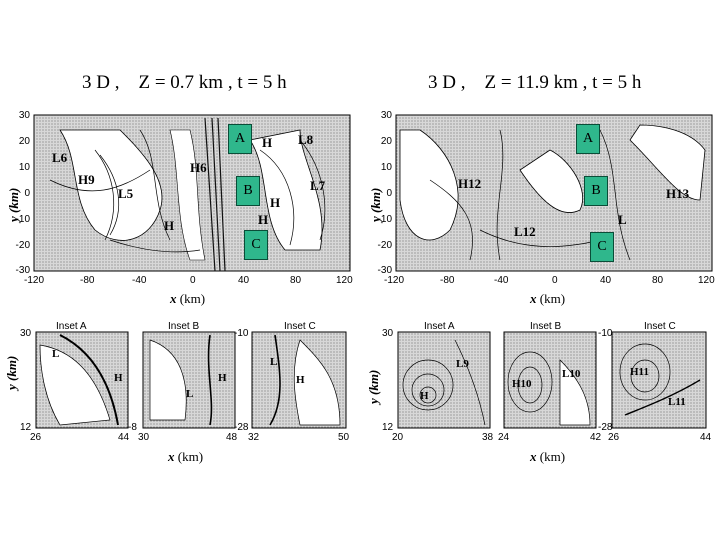 This screenshot has height=540, width=720. What do you see at coordinates (192, 193) in the screenshot?
I see `left-main-plot` at bounding box center [192, 193].